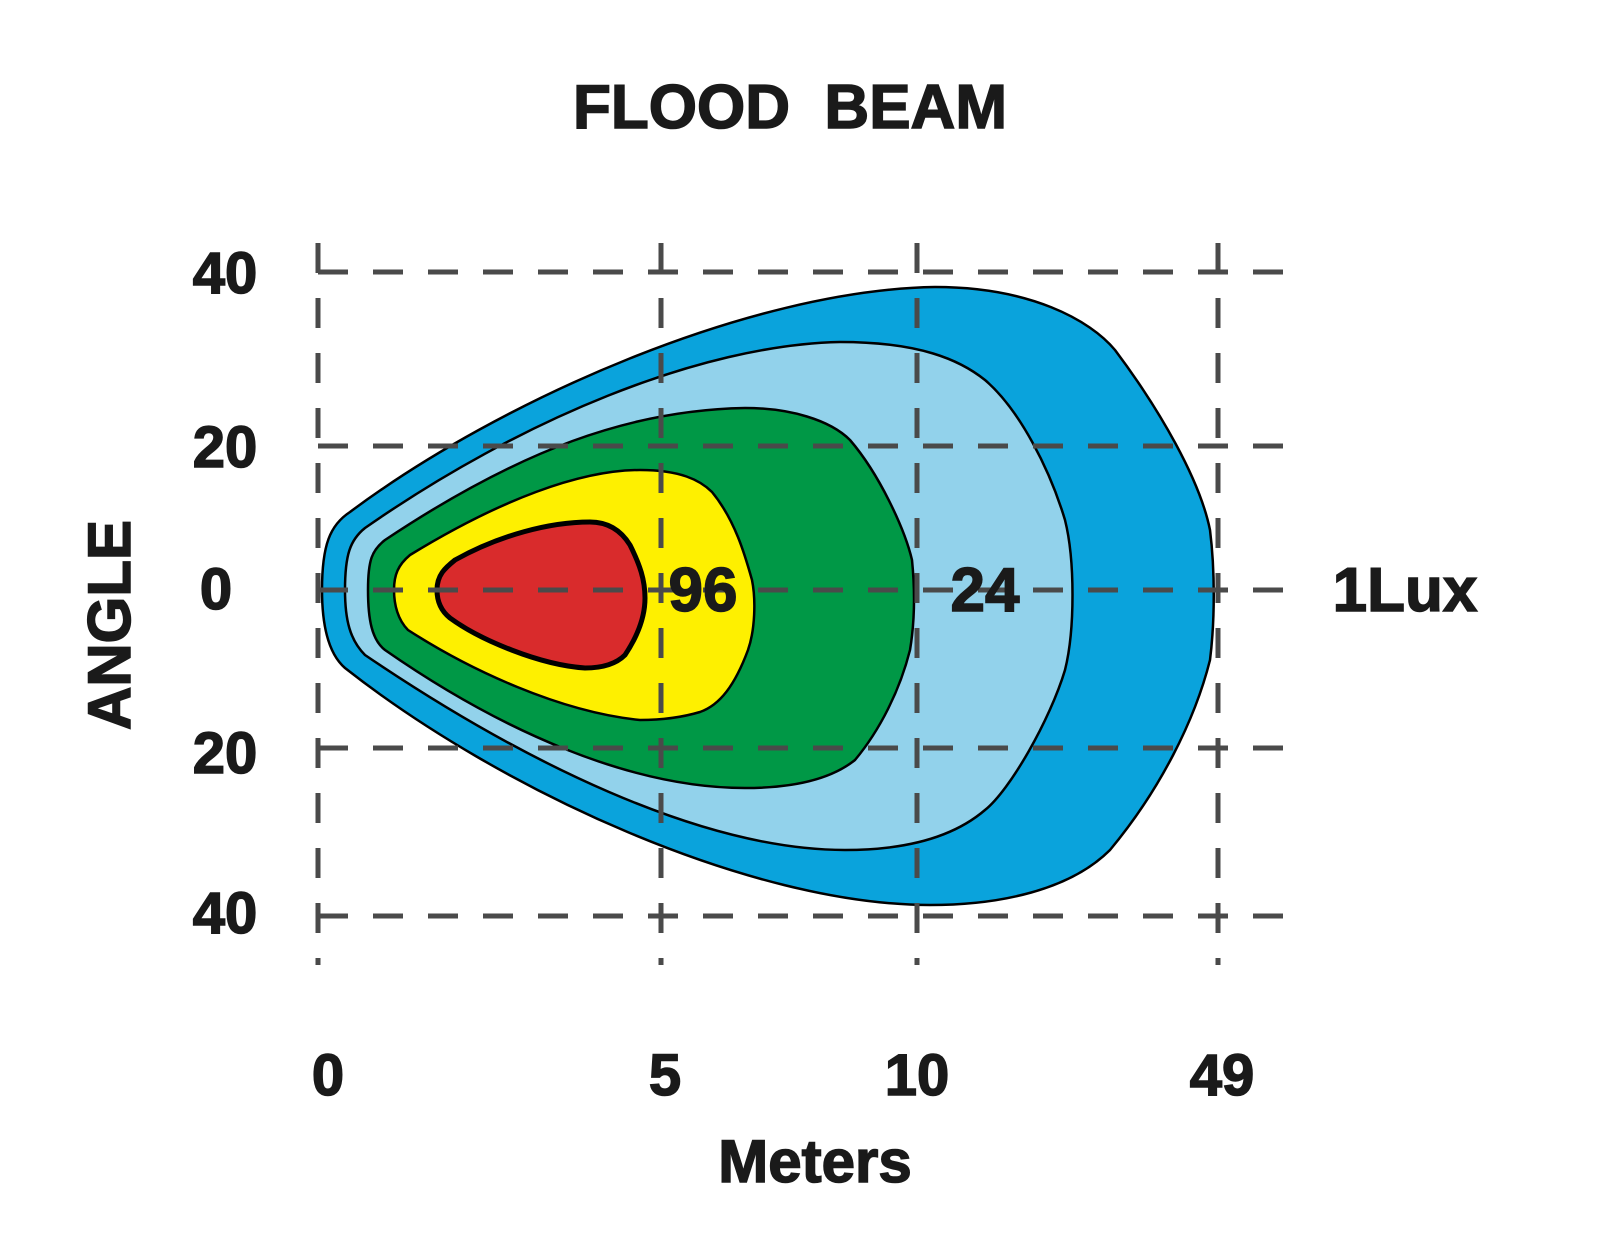 The image size is (1600, 1260). I want to click on y-tick-label: 0, so click(216, 589).